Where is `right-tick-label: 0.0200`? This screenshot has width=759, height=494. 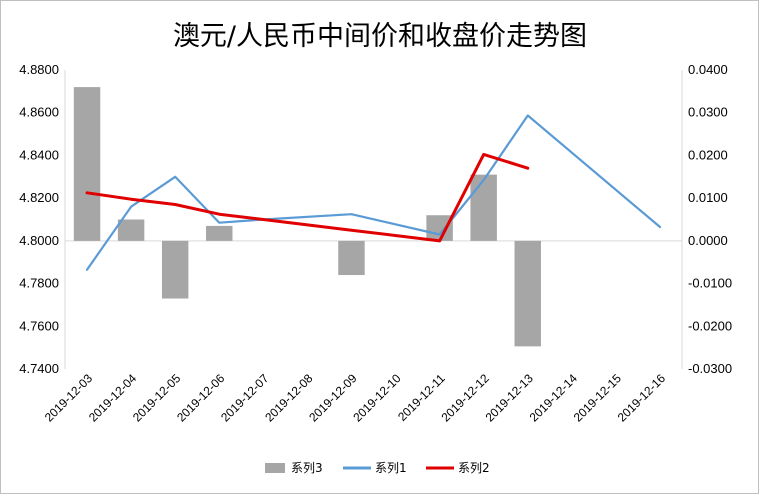
right-tick-label: 0.0200 is located at coordinates (708, 154).